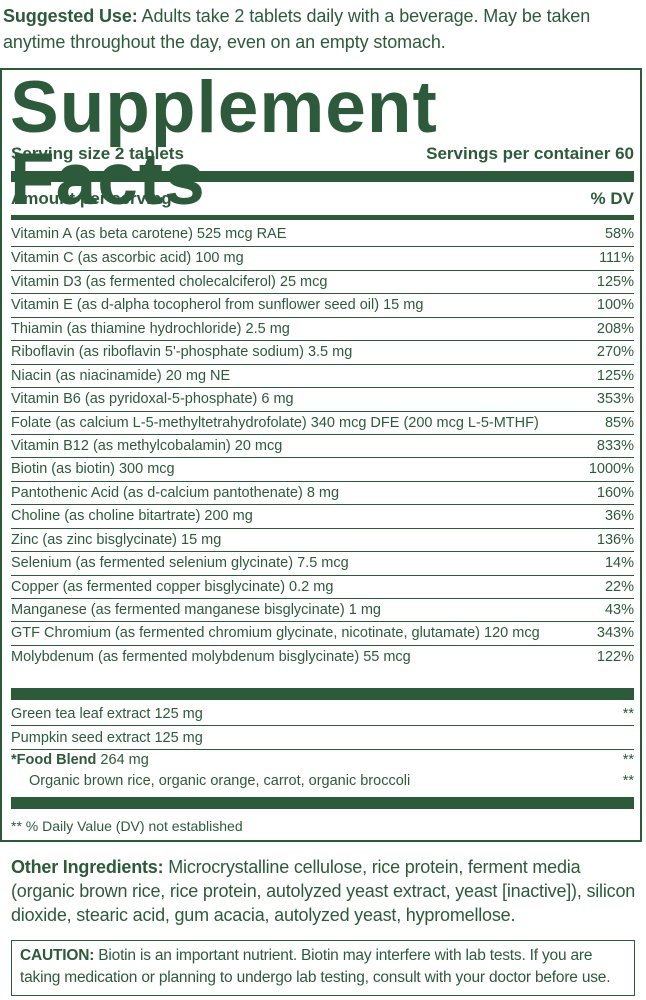  What do you see at coordinates (615, 445) in the screenshot?
I see `nutrient-dv: 833%` at bounding box center [615, 445].